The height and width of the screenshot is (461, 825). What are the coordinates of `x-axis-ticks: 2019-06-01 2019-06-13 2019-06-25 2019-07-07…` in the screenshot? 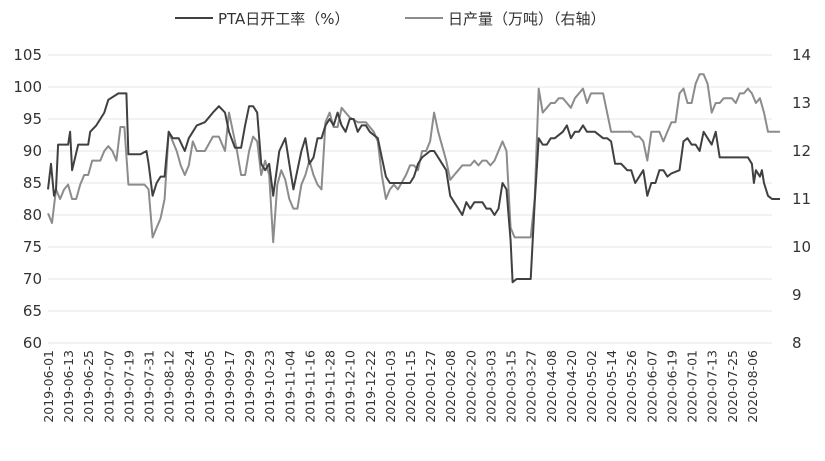 It's located at (400, 386).